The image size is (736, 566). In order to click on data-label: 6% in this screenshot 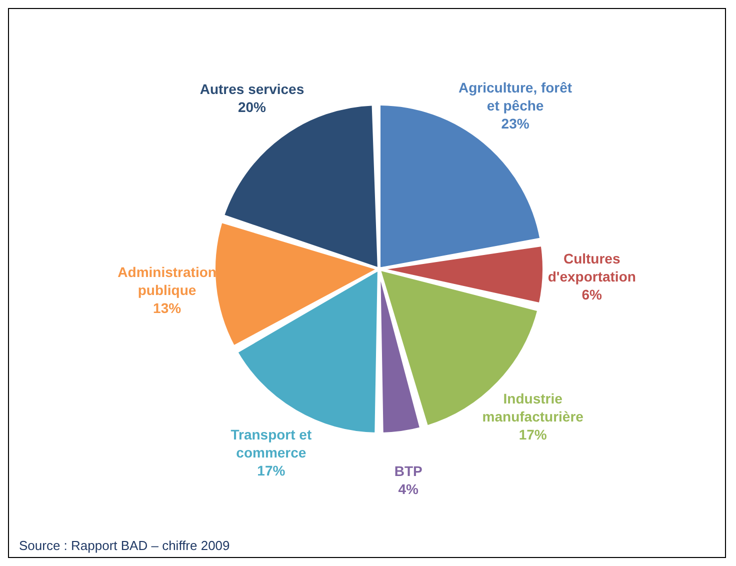, I will do `click(592, 294)`.